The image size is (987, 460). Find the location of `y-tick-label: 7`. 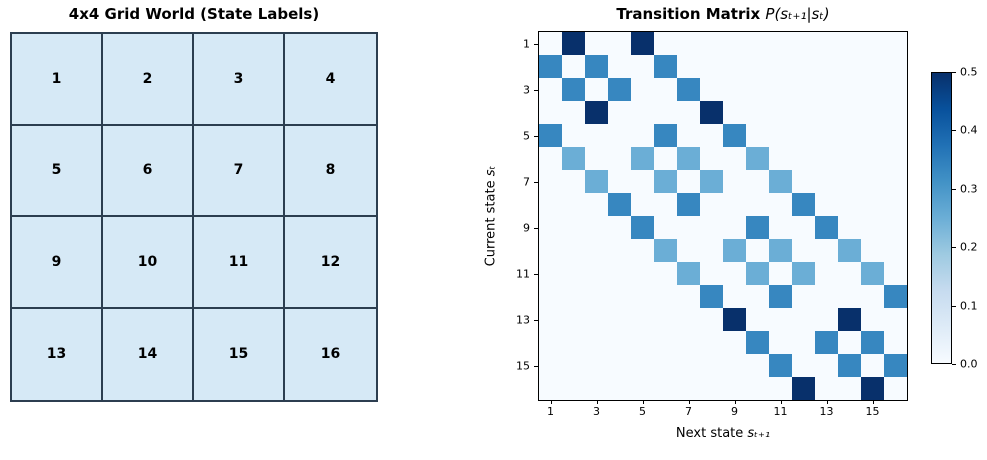

y-tick-label: 7 is located at coordinates (526, 181).